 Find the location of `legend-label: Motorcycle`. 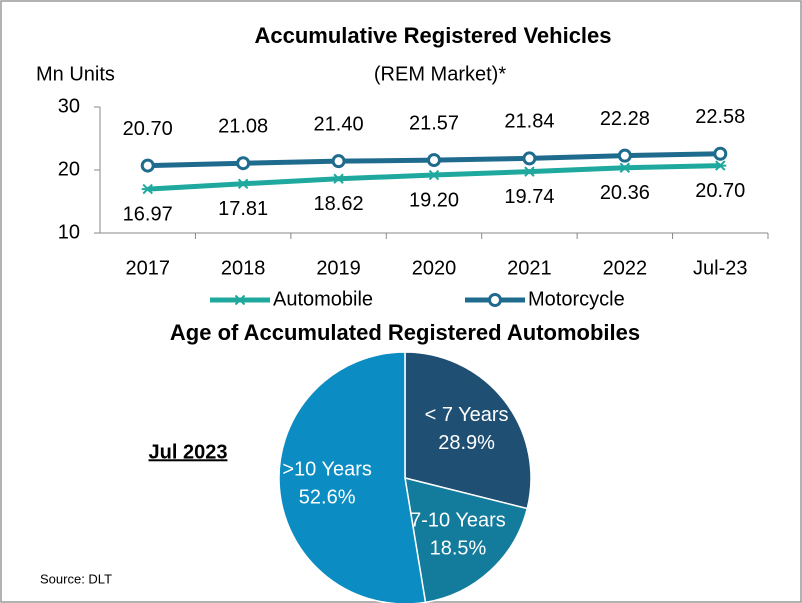

legend-label: Motorcycle is located at coordinates (576, 299).